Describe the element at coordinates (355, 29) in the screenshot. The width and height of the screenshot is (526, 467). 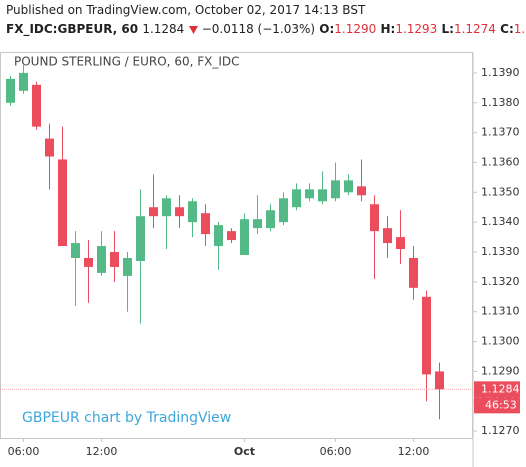
I see `ohlc-open: 1.1290` at that location.